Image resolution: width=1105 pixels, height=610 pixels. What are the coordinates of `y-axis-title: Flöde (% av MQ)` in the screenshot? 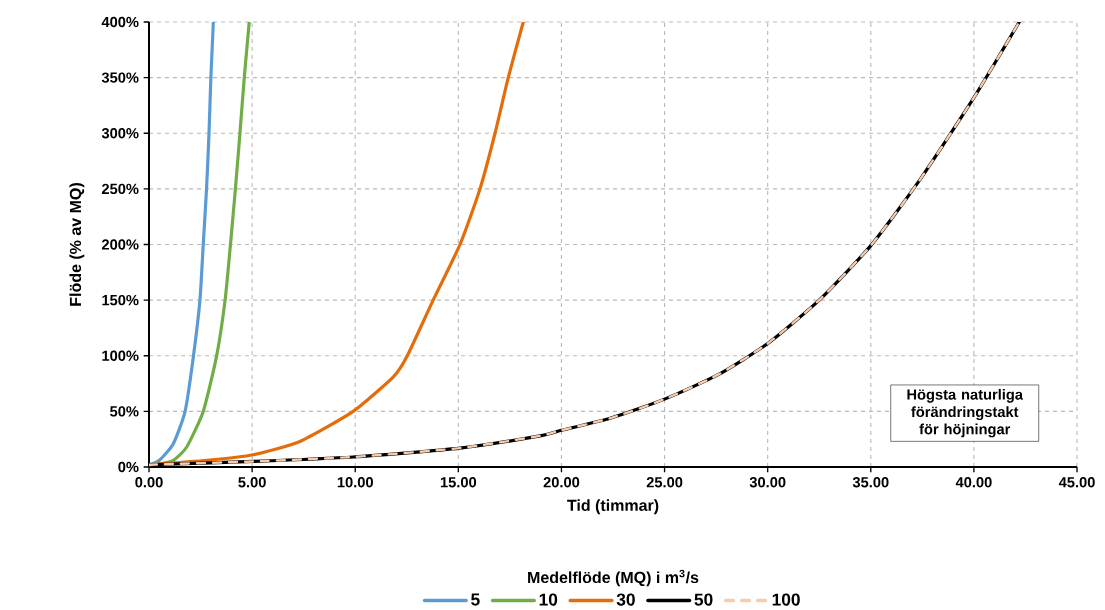 It's located at (77, 244).